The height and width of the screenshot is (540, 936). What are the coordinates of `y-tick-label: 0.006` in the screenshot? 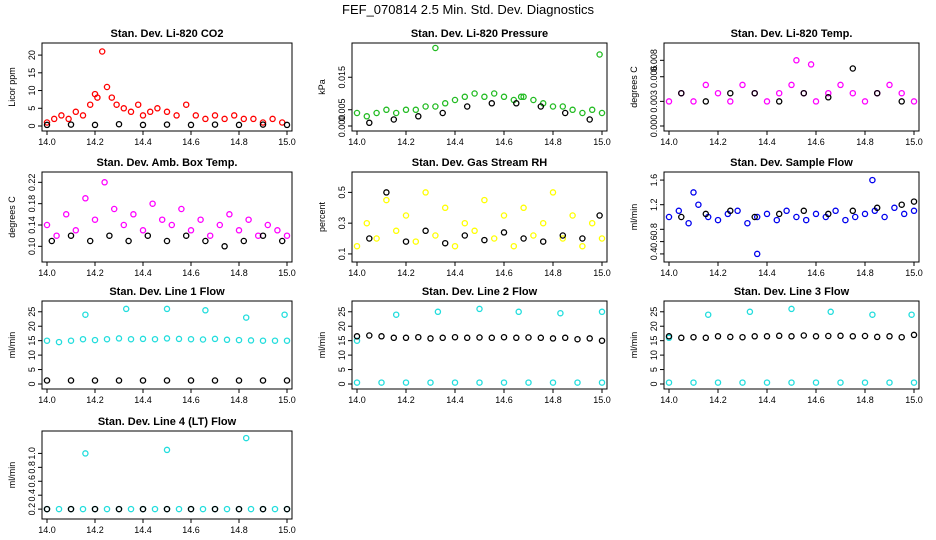 It's located at (654, 76).